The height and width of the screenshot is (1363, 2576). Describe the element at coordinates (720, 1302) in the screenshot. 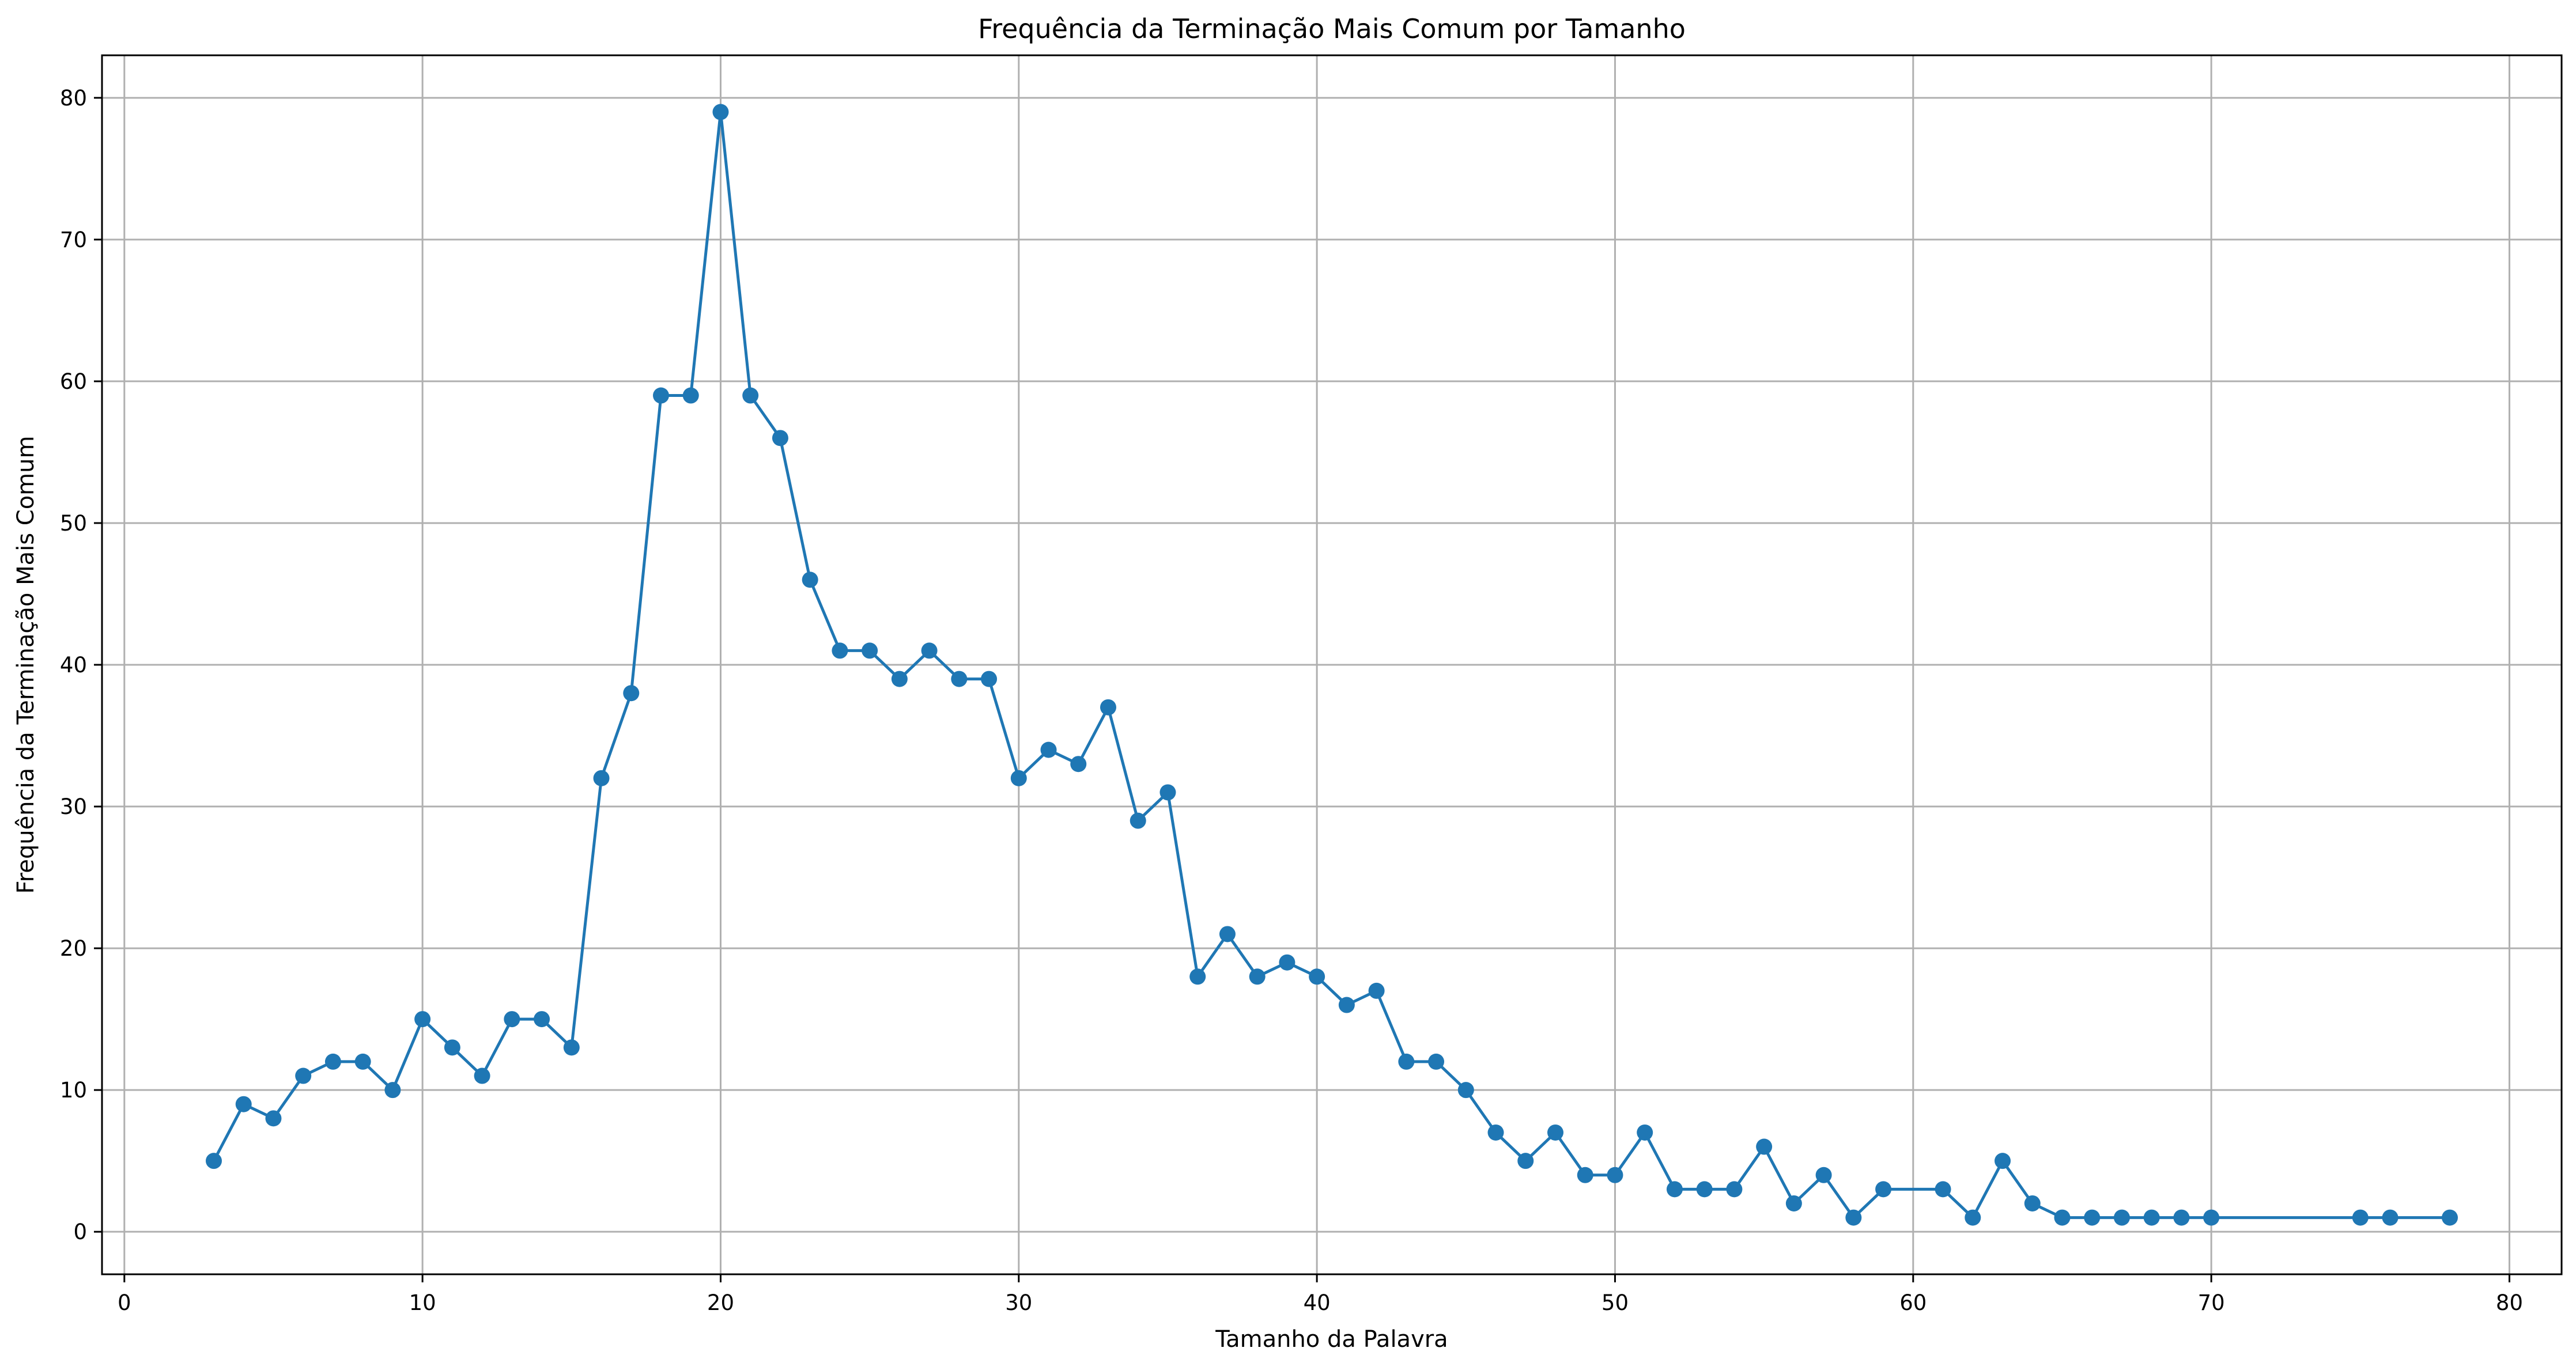

I see `x-tick-label: 20` at that location.